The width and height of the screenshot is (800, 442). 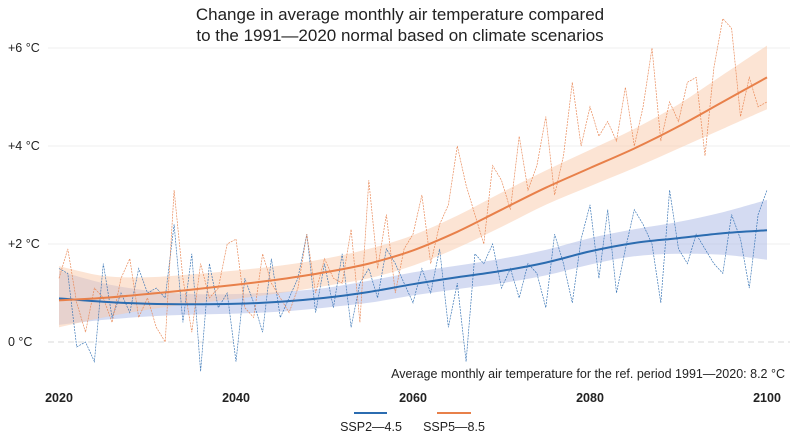 What do you see at coordinates (371, 427) in the screenshot?
I see `legend-label-ssp245: SSP2—4.5` at bounding box center [371, 427].